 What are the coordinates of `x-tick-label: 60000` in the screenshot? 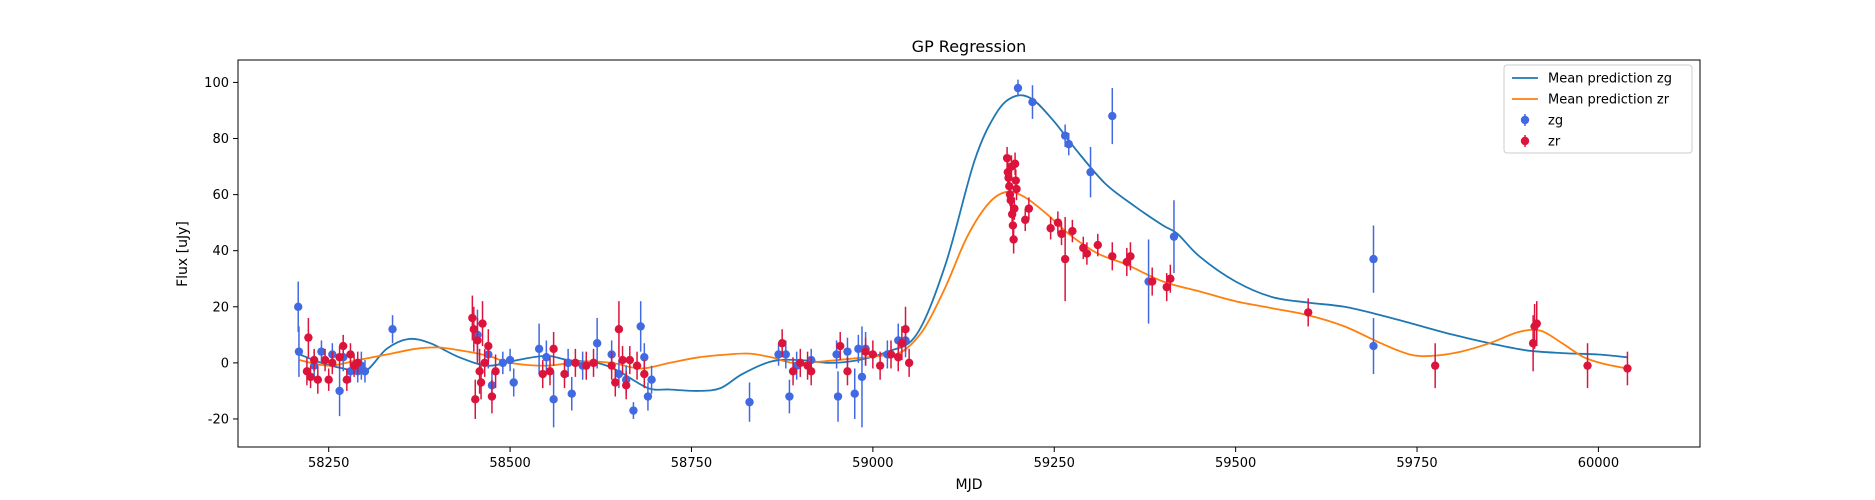 It's located at (1598, 463).